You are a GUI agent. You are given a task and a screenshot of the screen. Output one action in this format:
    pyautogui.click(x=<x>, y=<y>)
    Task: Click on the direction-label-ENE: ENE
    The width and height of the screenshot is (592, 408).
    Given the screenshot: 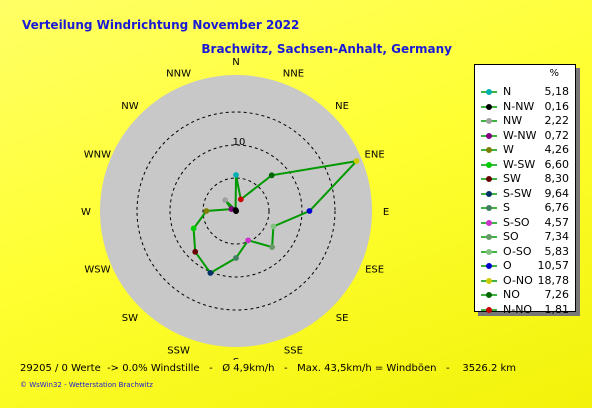 What is the action you would take?
    pyautogui.click(x=375, y=155)
    